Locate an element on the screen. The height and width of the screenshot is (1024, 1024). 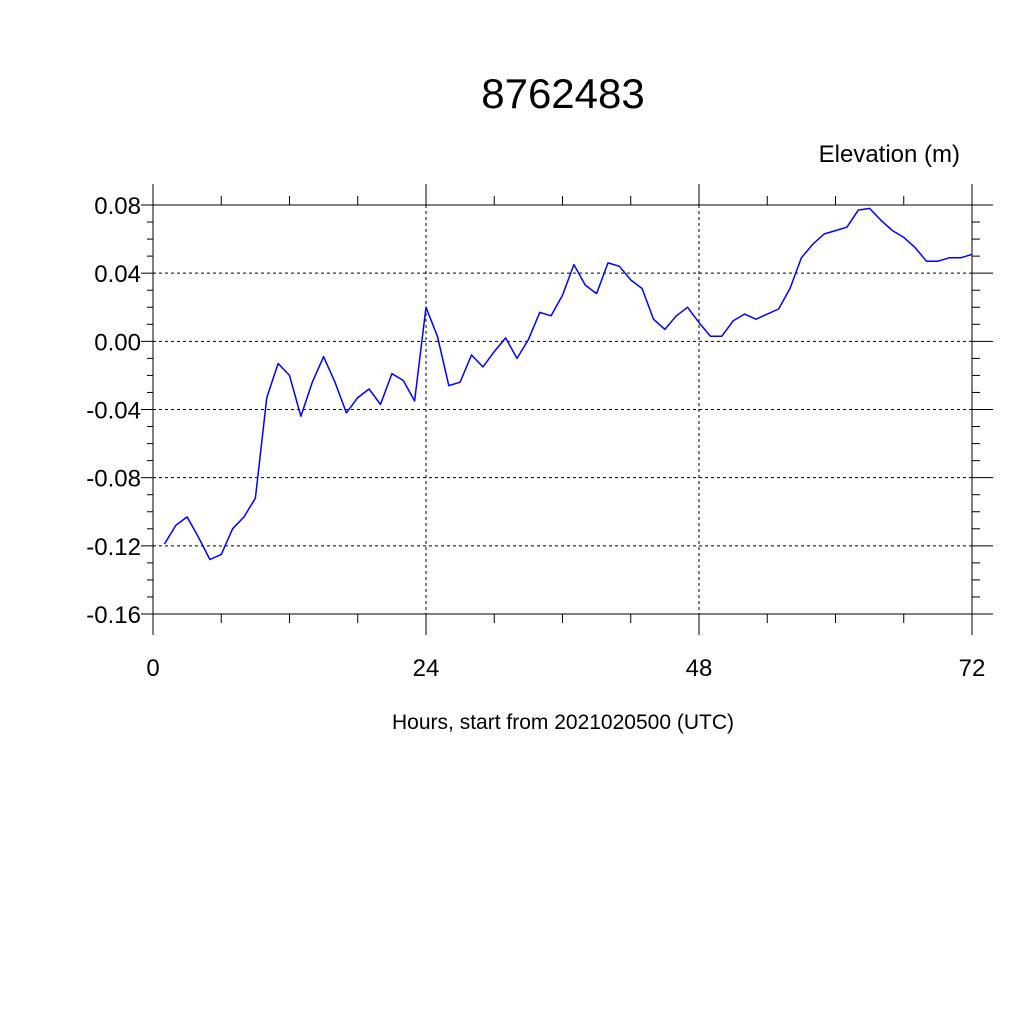
y-tick-label: -0.08 is located at coordinates (113, 479).